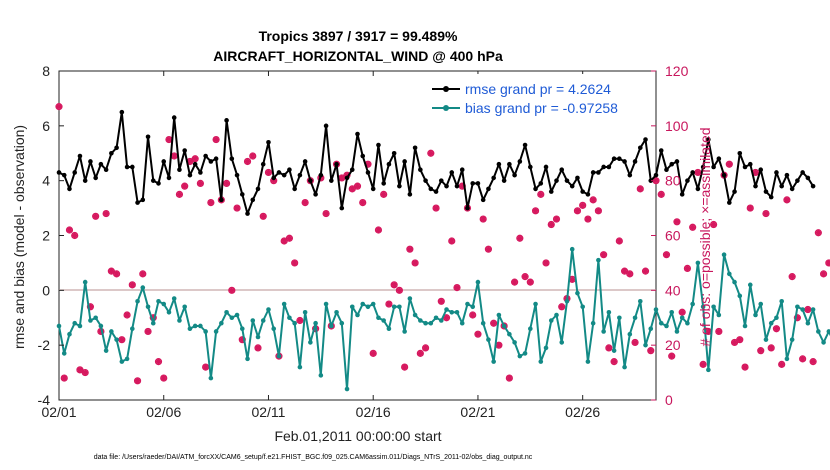 Image resolution: width=830 pixels, height=470 pixels. I want to click on chart-subtitle: AIRCRAFT_HORIZONTAL_WIND @ 400 hPa, so click(358, 56).